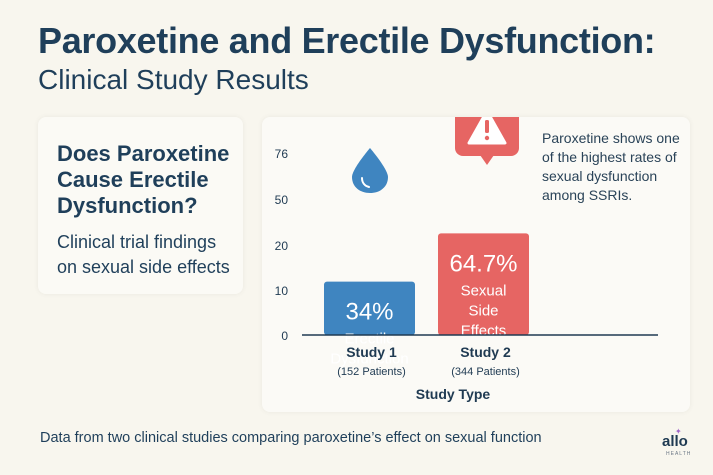 Image resolution: width=713 pixels, height=475 pixels. What do you see at coordinates (347, 40) in the screenshot?
I see `page-title: Paroxetine and Erectile Dysfunction:` at bounding box center [347, 40].